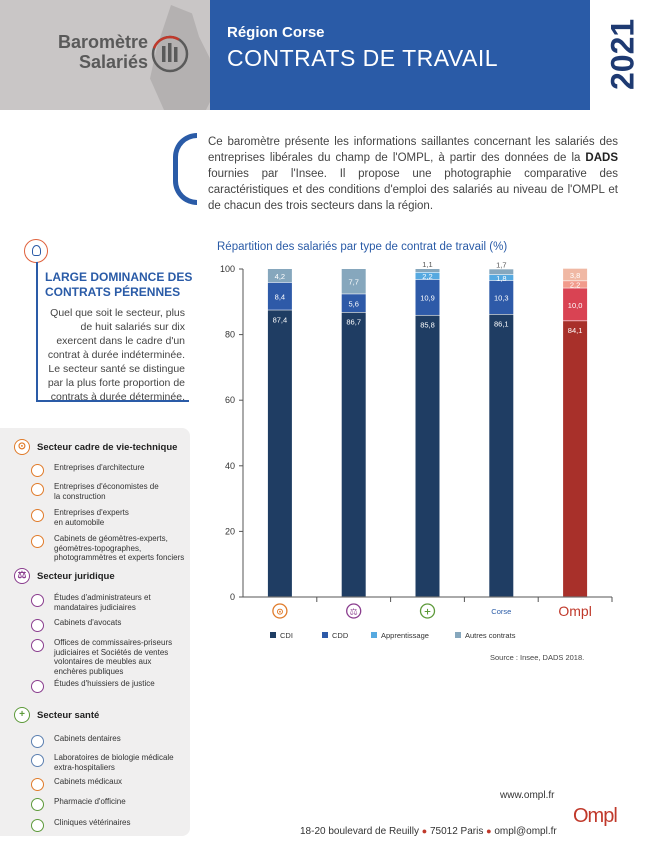 This screenshot has width=654, height=849. Describe the element at coordinates (363, 58) in the screenshot. I see `page-title: CONTRATS DE TRAVAIL` at that location.